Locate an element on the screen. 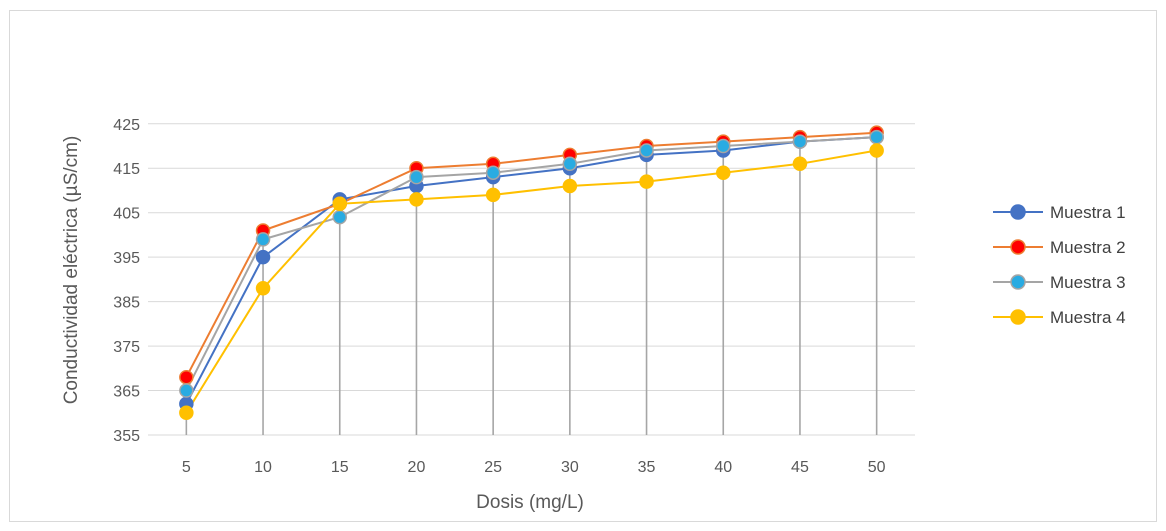 This screenshot has width=1166, height=531. x-tick-label: 5 is located at coordinates (186, 467).